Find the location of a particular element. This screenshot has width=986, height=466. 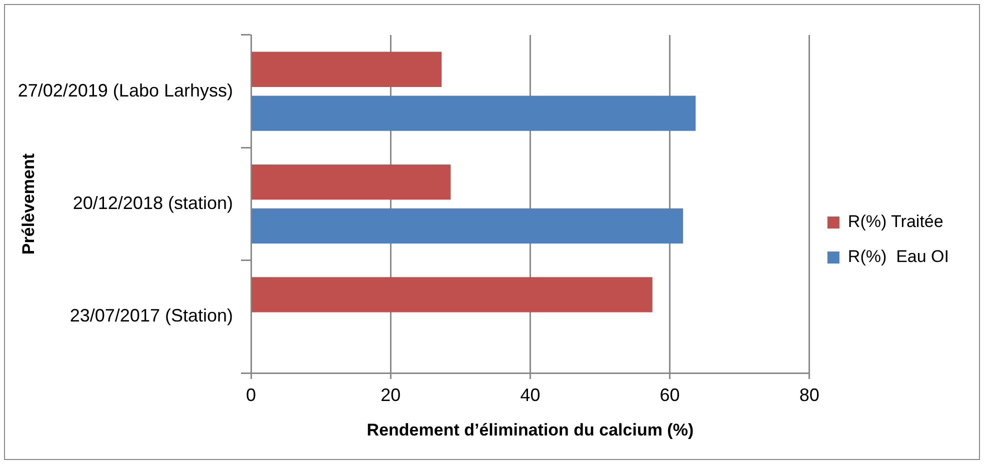

x-axis-title: Rendement d’élimination du calcium (%) is located at coordinates (530, 430).